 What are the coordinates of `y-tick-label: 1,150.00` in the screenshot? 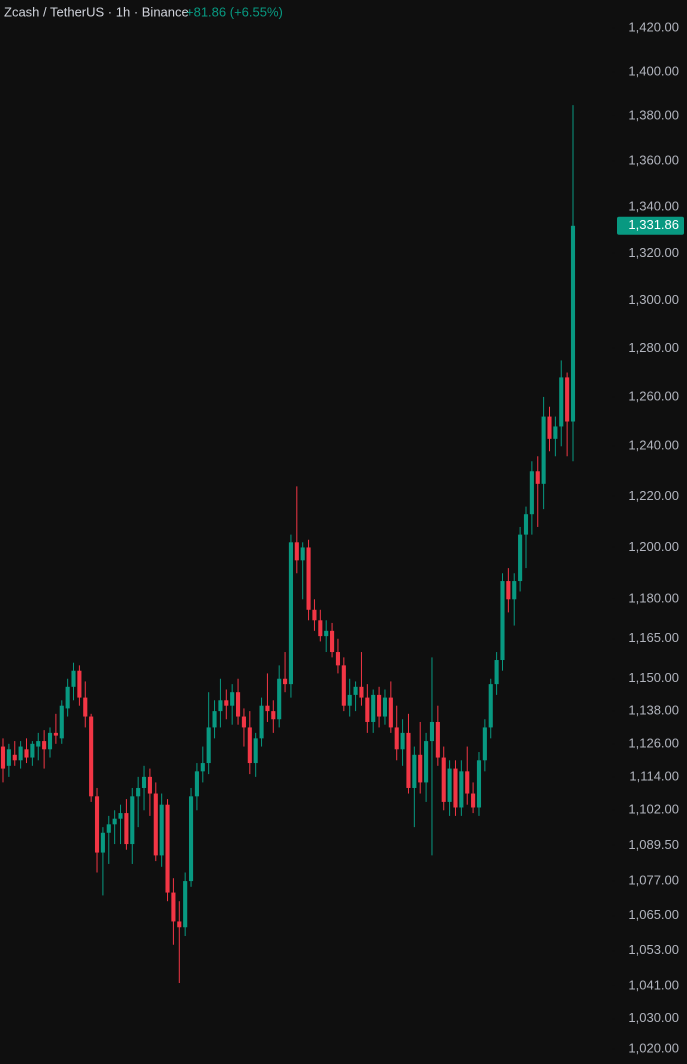 It's located at (653, 677).